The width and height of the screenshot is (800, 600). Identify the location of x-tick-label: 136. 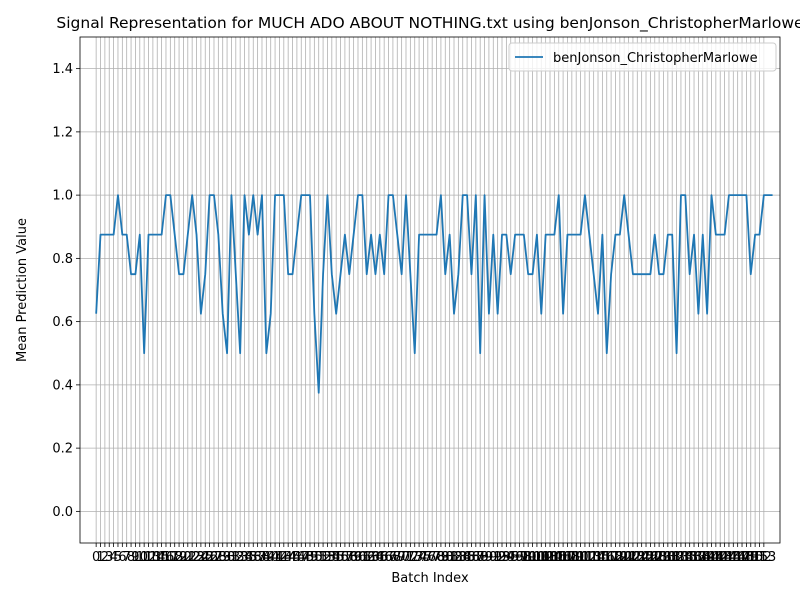
(689, 557).